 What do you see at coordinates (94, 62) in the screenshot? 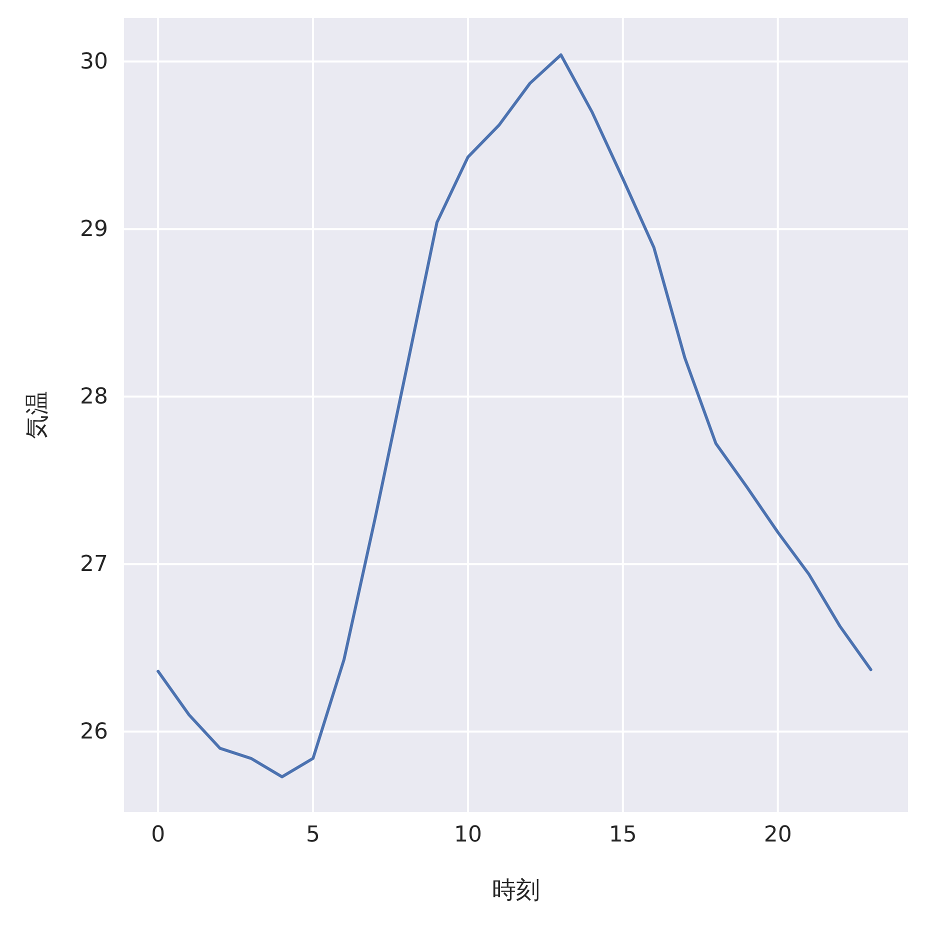
I see `y-tick-label: 30` at bounding box center [94, 62].